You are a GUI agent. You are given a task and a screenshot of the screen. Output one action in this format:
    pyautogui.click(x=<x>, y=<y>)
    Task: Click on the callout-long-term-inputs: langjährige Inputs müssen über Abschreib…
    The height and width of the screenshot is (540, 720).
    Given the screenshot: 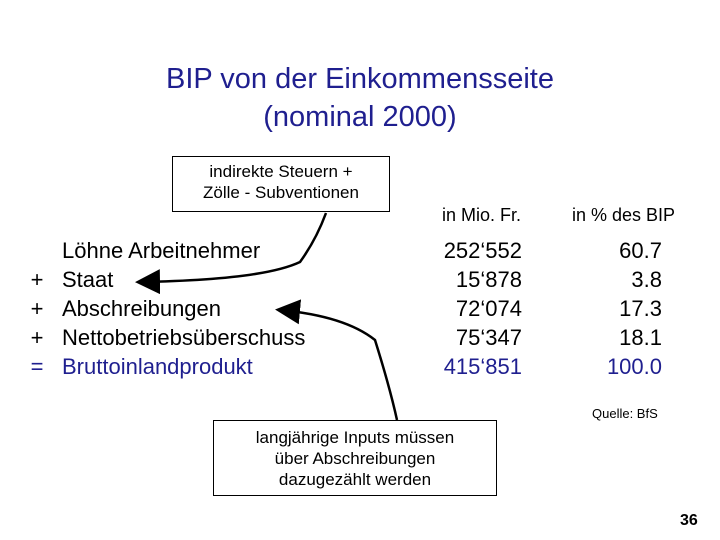 What is the action you would take?
    pyautogui.click(x=355, y=458)
    